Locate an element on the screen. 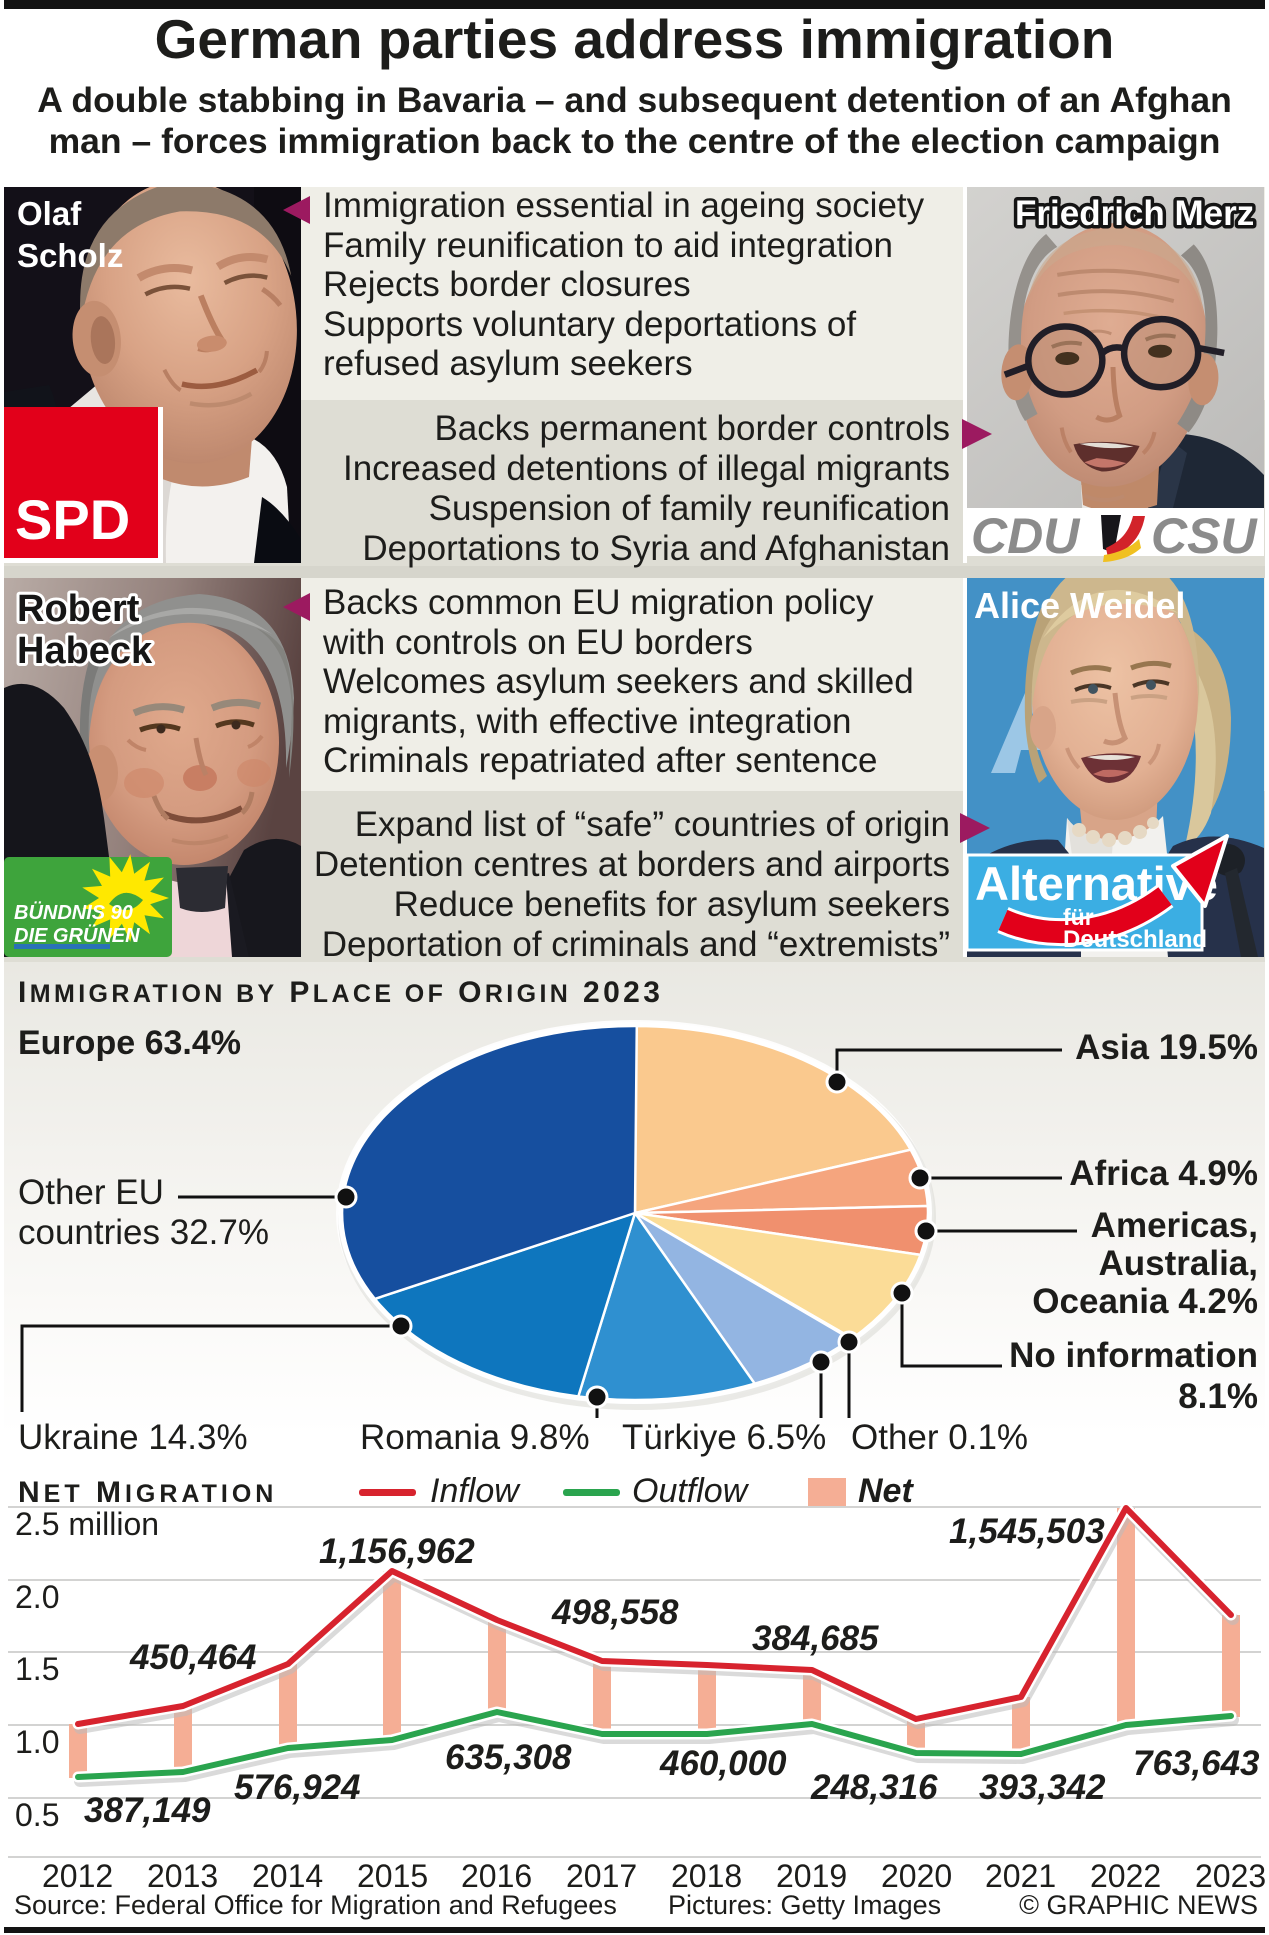 The image size is (1269, 1935). svg-text: Robert is located at coordinates (78, 609).